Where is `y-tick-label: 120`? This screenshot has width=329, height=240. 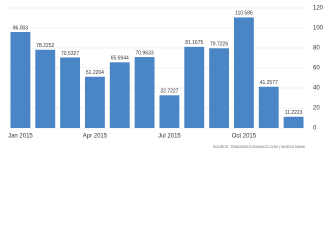 y-tick-label: 120 is located at coordinates (318, 9).